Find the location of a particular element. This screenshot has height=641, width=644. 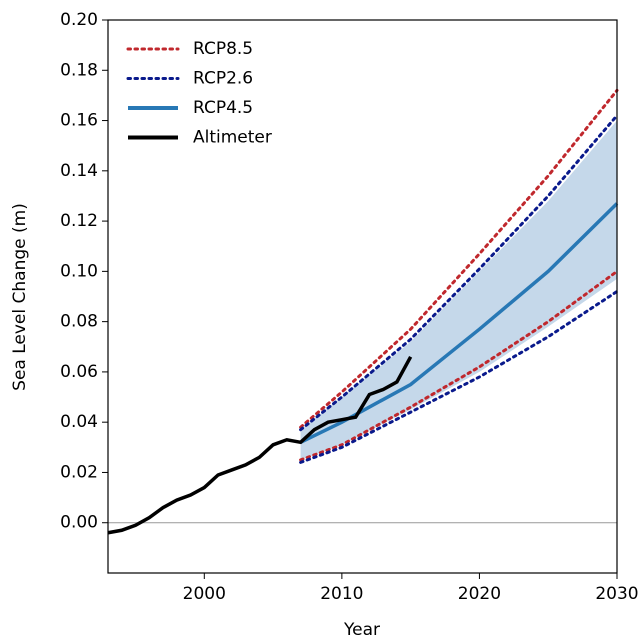

y-tick-label: 0.04 is located at coordinates (79, 422).